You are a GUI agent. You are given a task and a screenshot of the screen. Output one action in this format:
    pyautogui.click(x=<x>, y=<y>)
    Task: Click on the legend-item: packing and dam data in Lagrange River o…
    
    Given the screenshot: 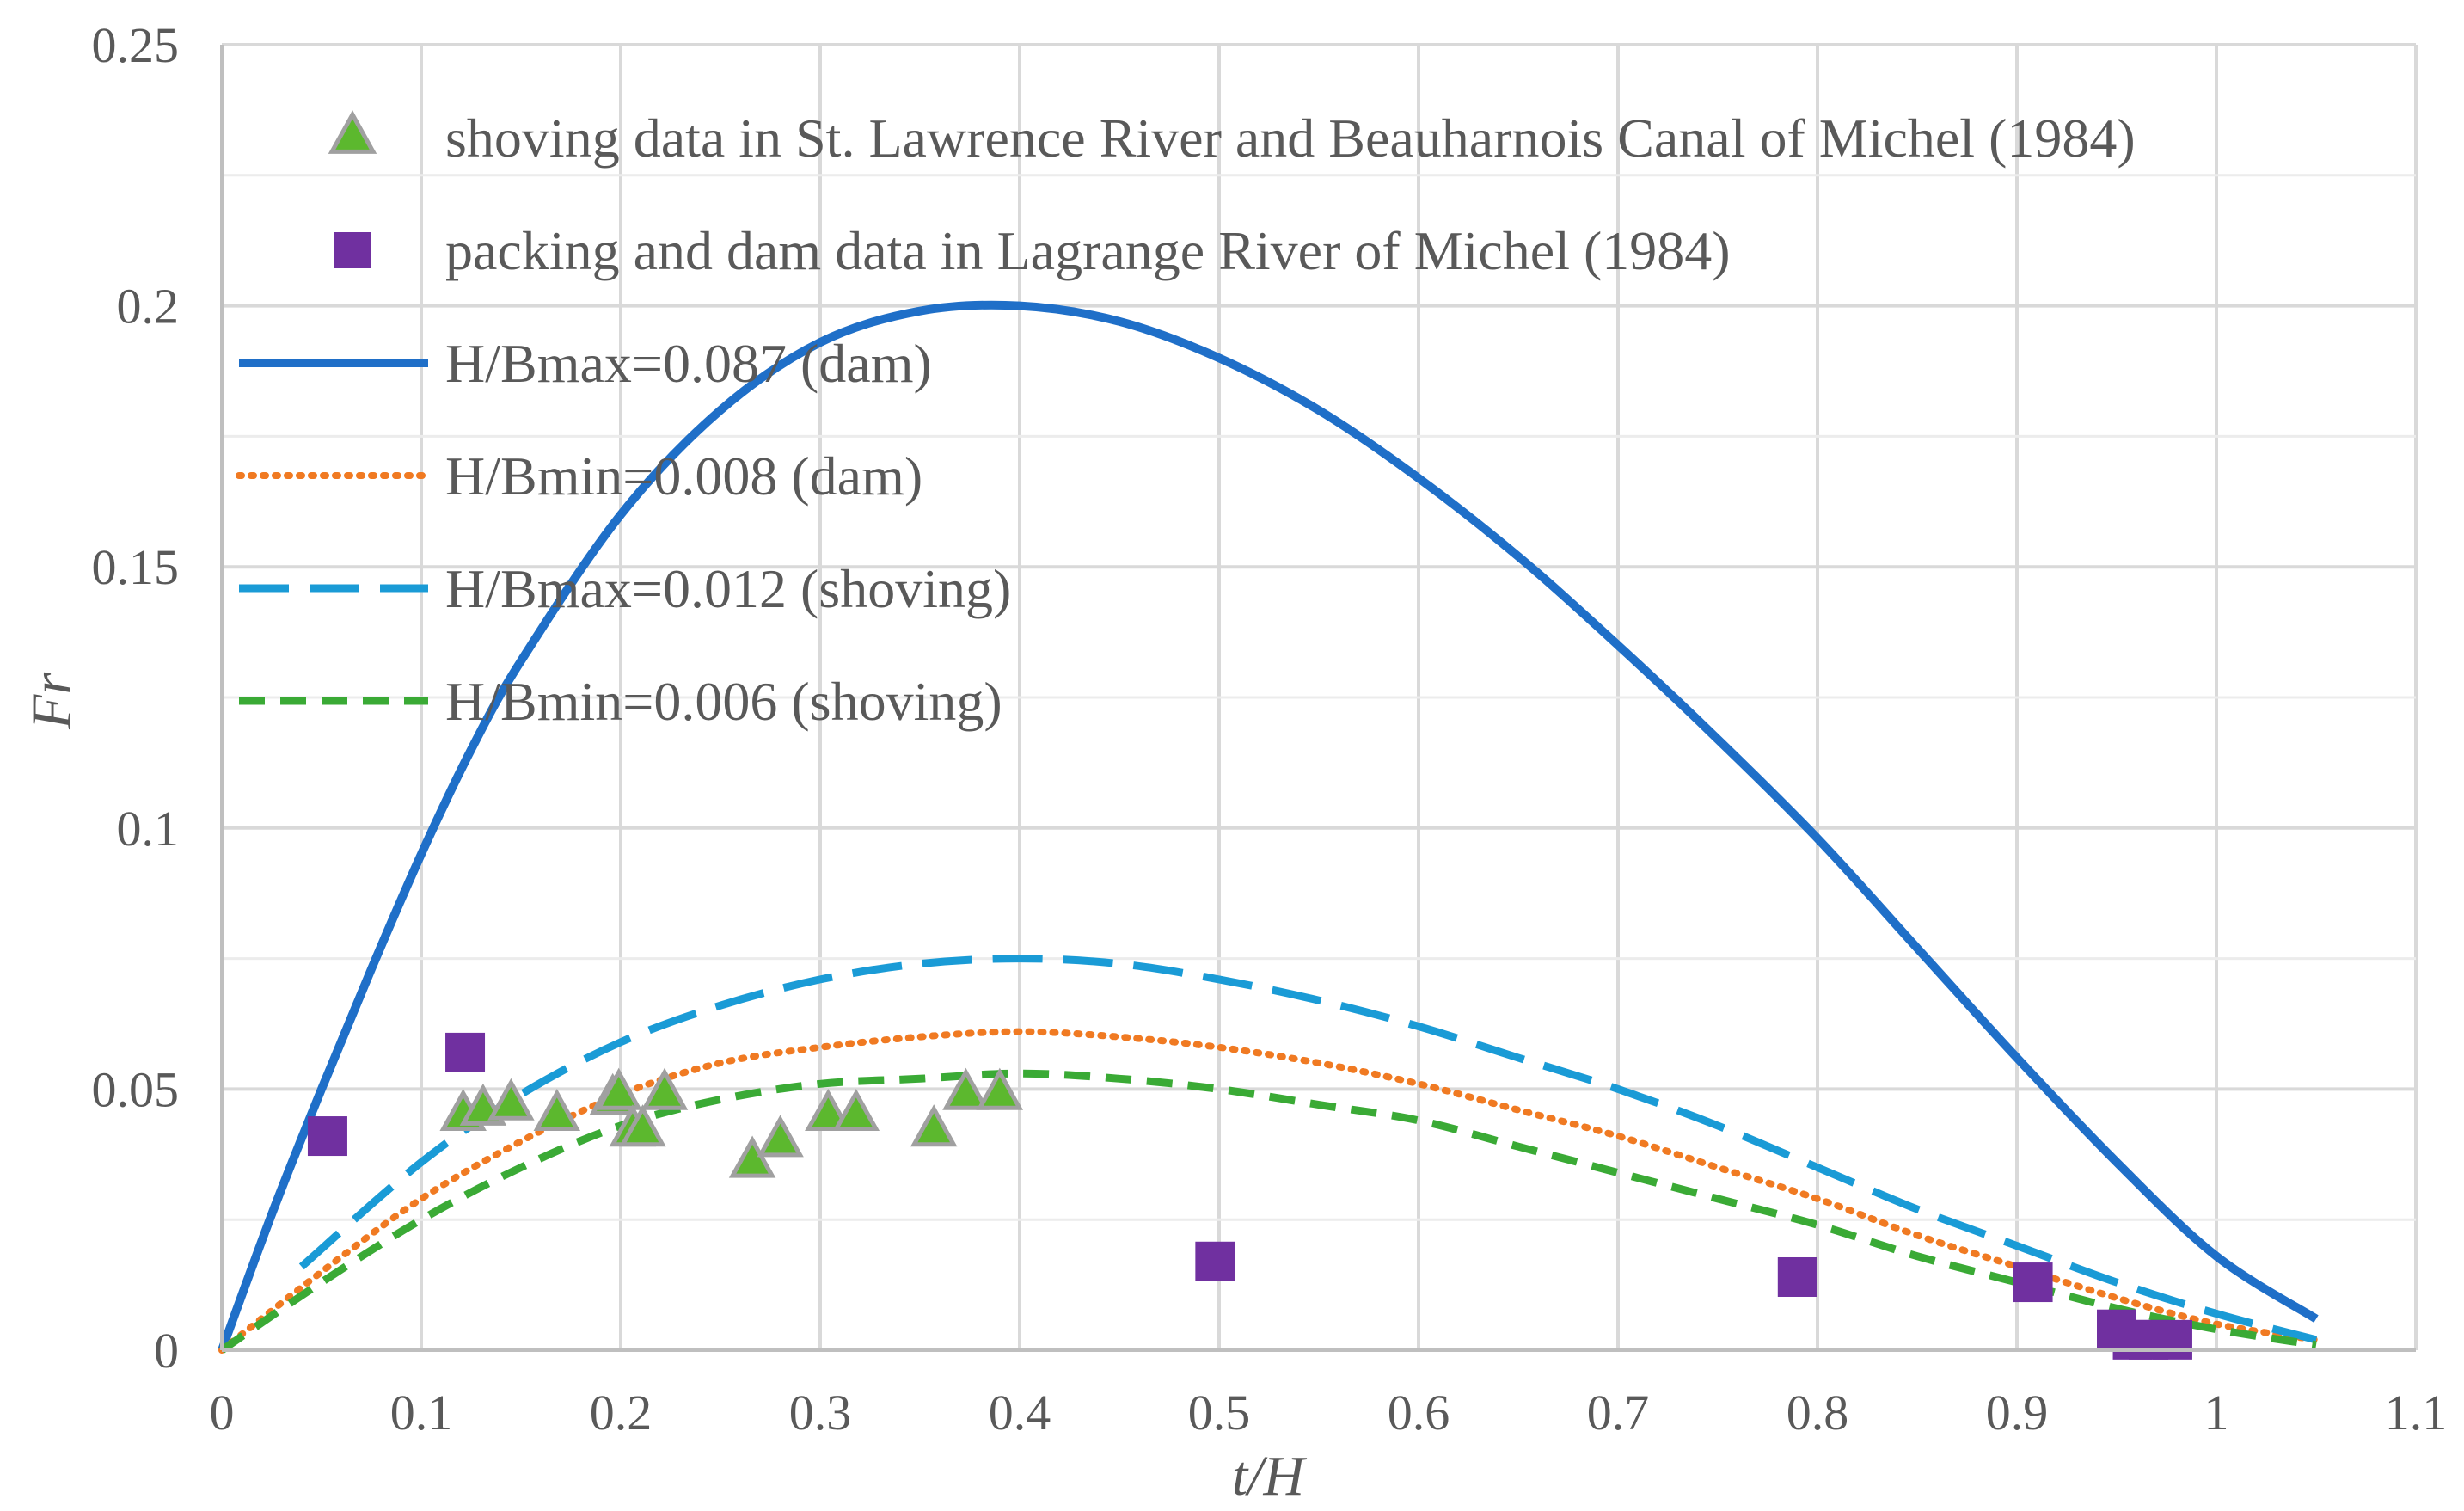 What is the action you would take?
    pyautogui.click(x=1032, y=250)
    